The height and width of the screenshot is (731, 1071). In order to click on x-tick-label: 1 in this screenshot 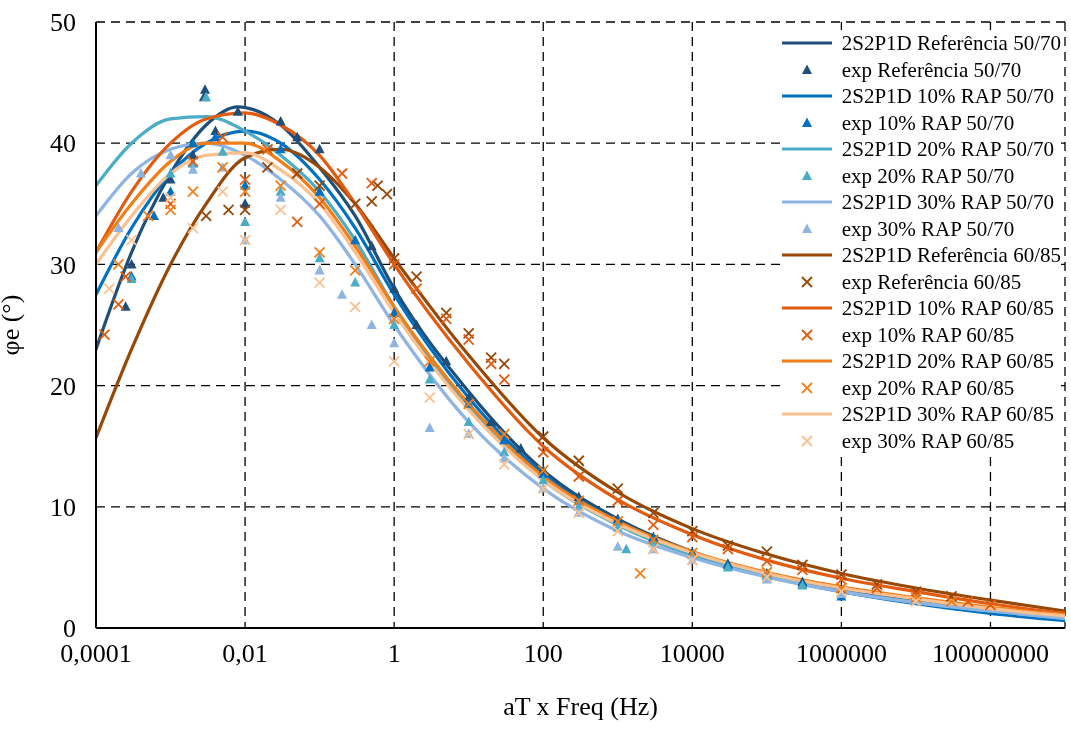, I will do `click(394, 654)`.